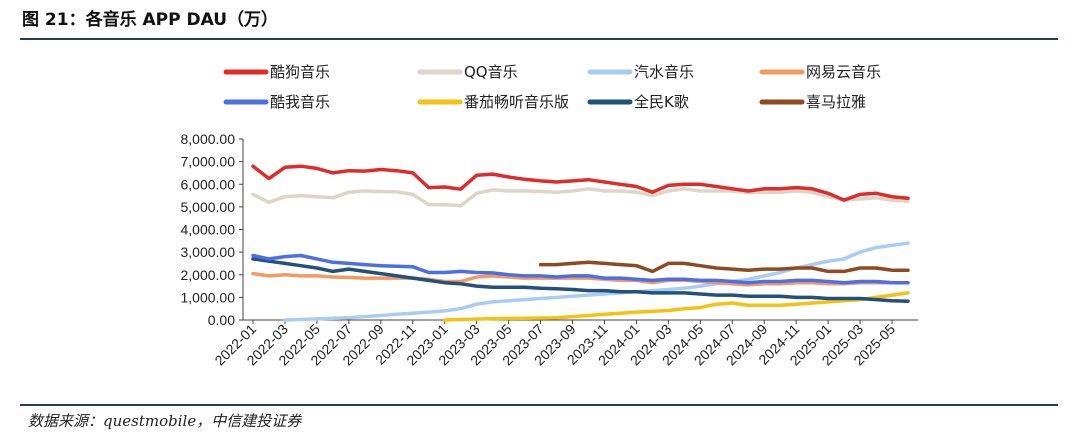  Describe the element at coordinates (516, 102) in the screenshot. I see `legend-label: 番茄畅听音乐版` at that location.